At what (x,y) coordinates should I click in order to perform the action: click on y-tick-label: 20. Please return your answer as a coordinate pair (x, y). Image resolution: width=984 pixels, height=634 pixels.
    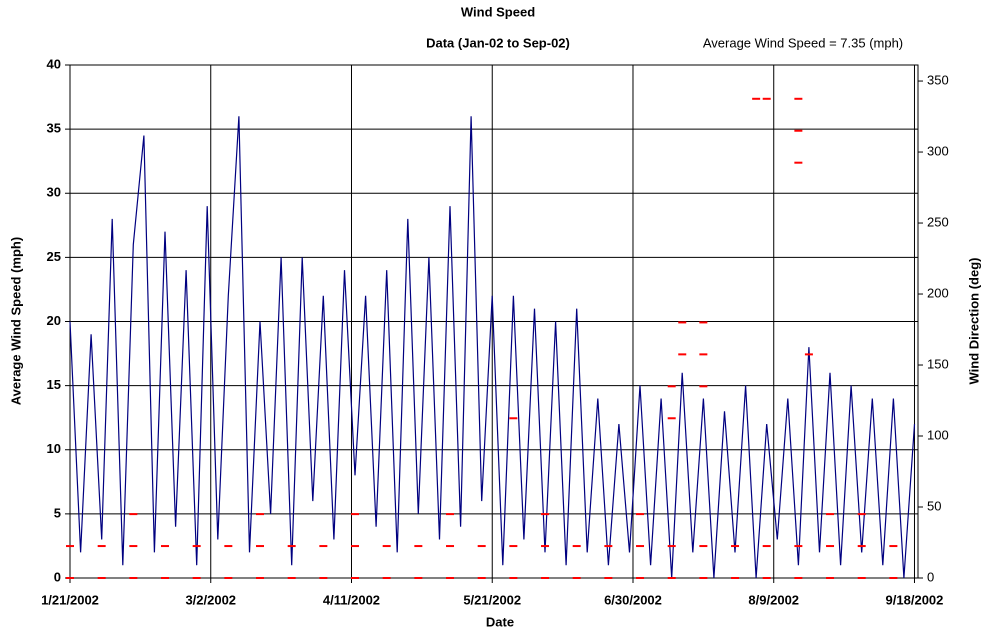
    Looking at the image, I should click on (54, 320).